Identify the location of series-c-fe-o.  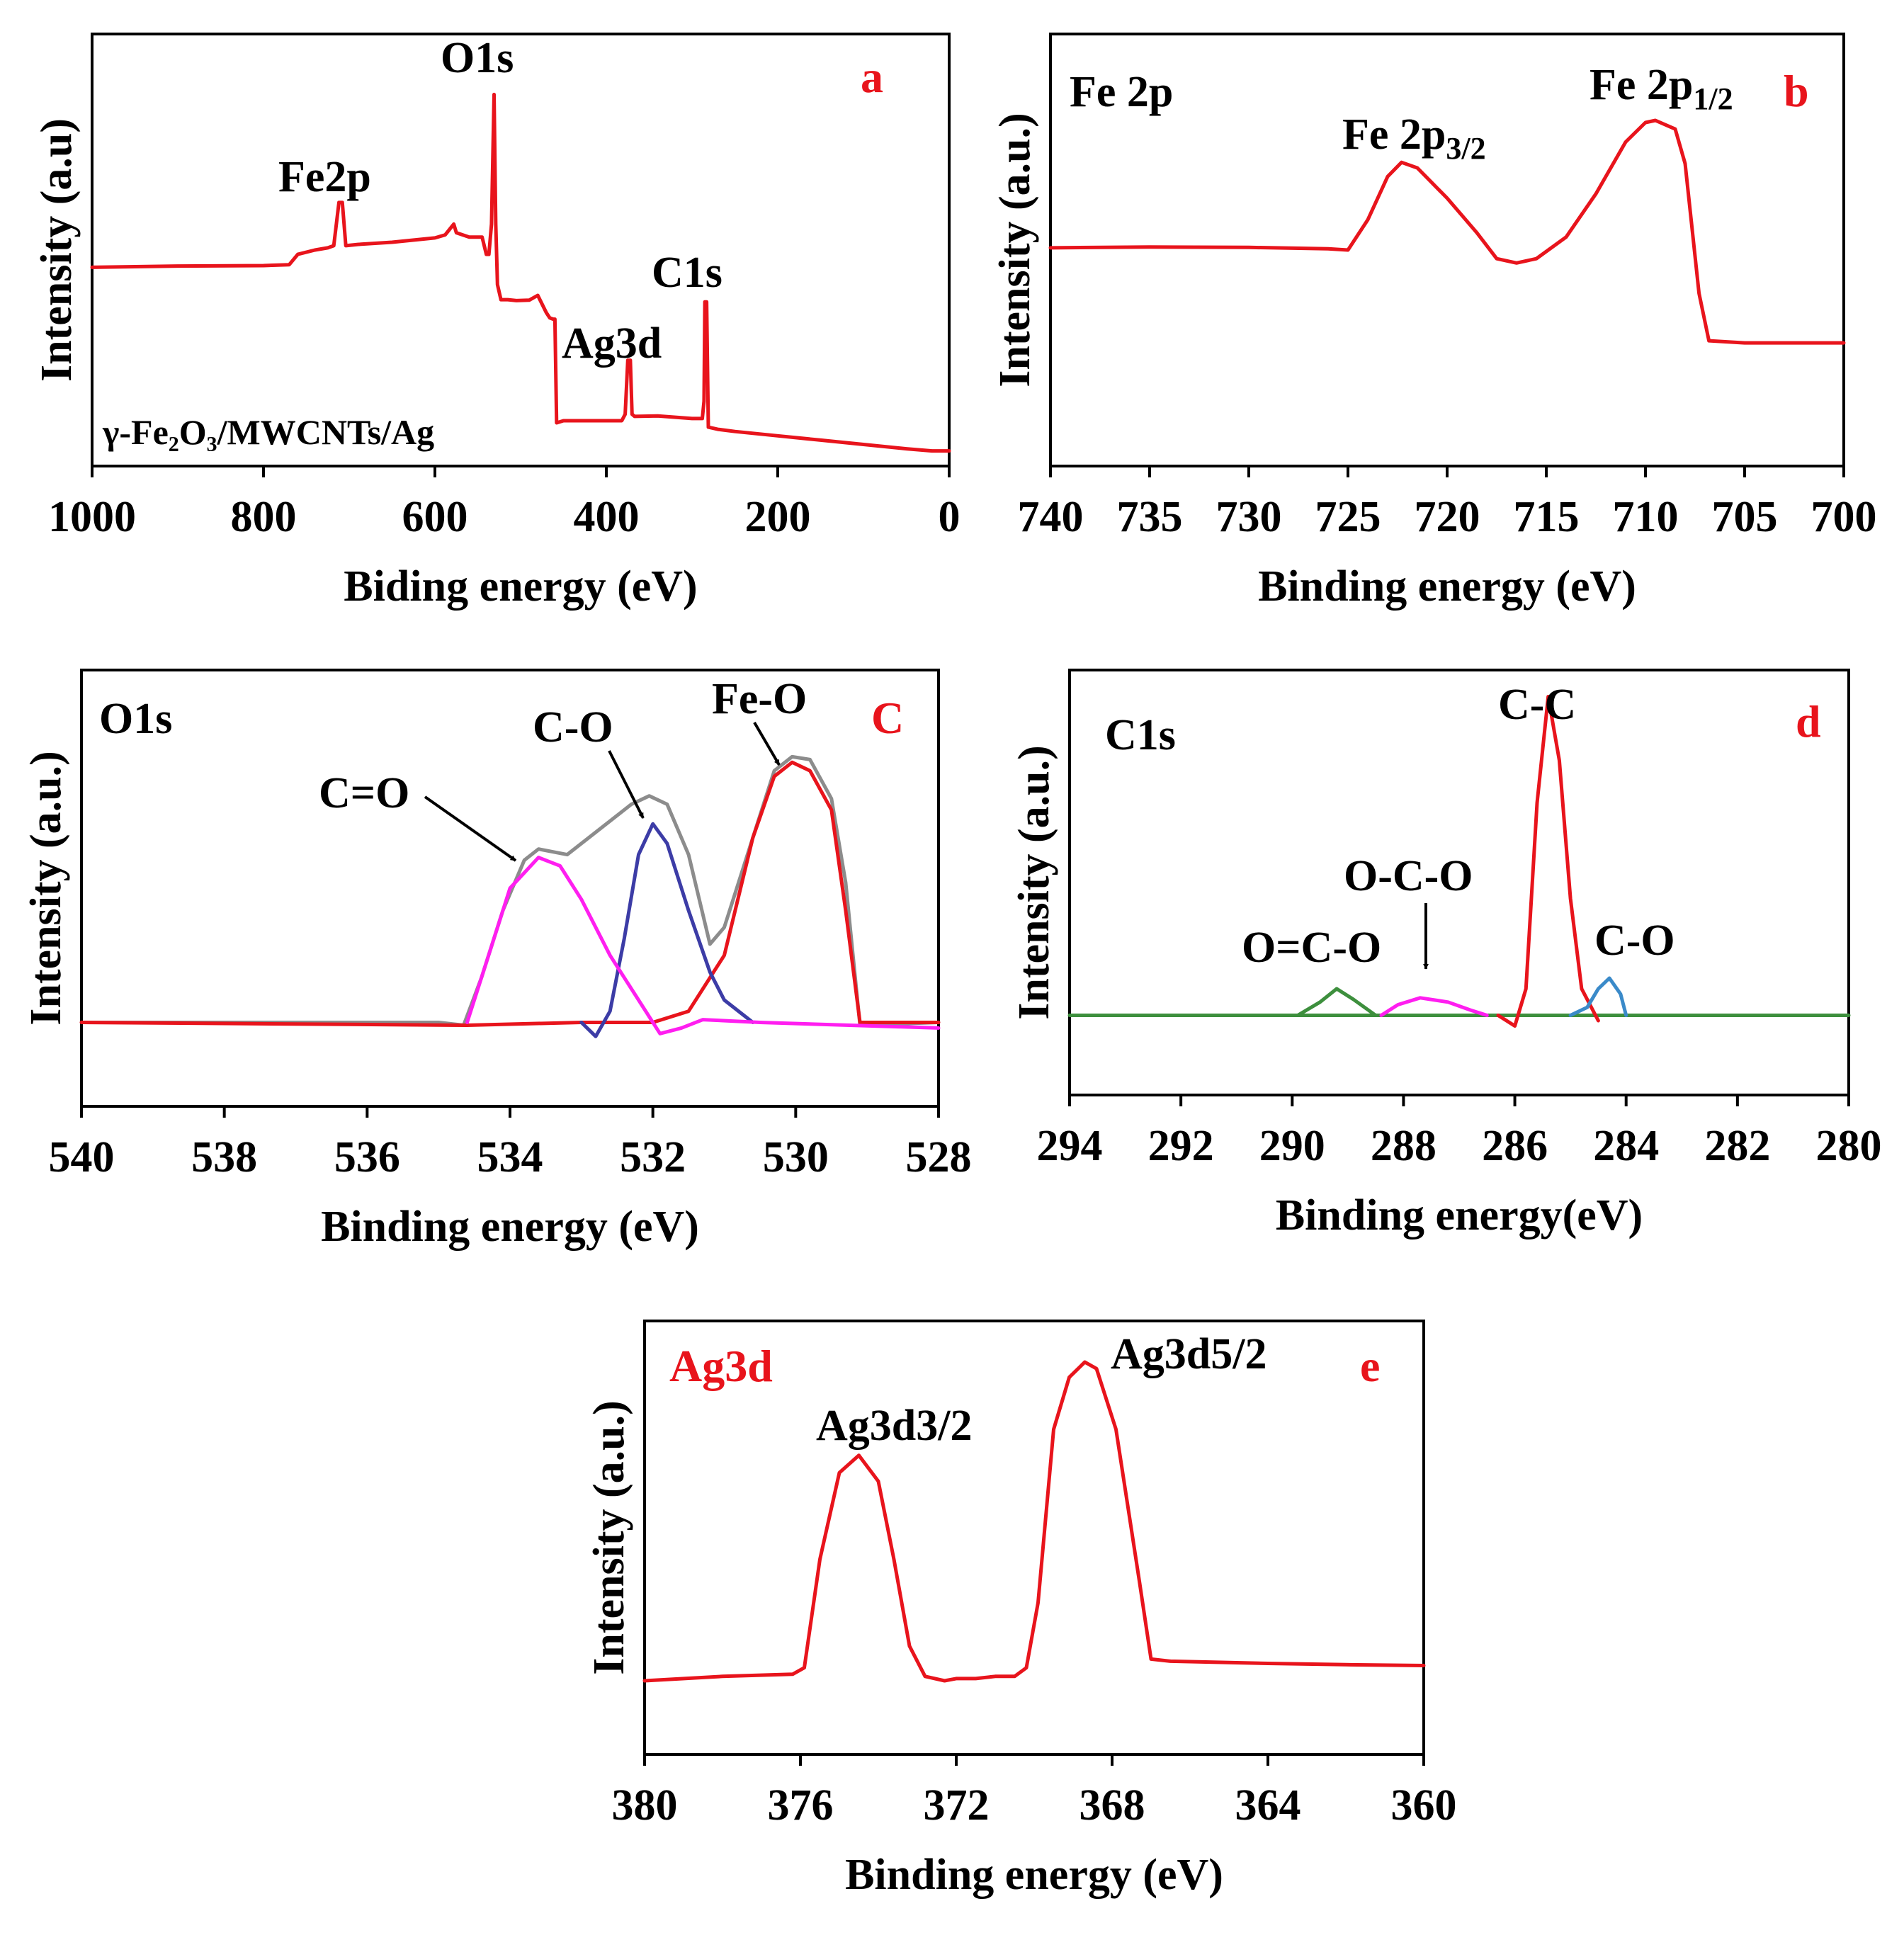
(510, 893).